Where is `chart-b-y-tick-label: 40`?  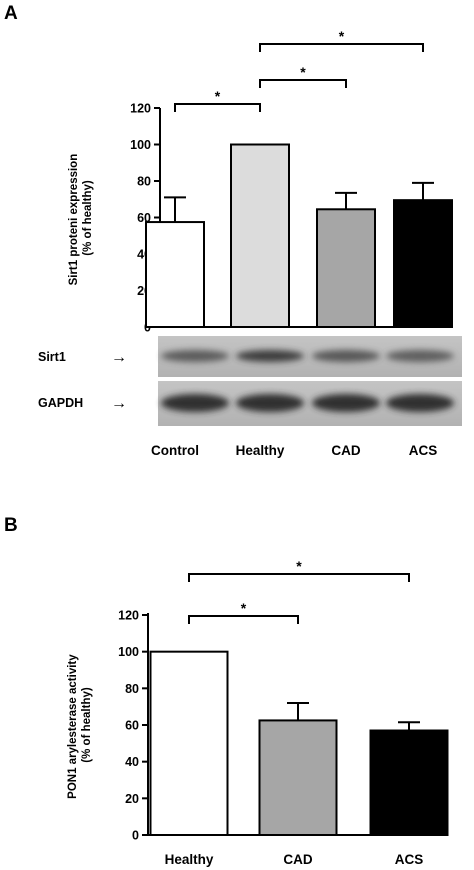
chart-b-y-tick-label: 40 is located at coordinates (132, 762).